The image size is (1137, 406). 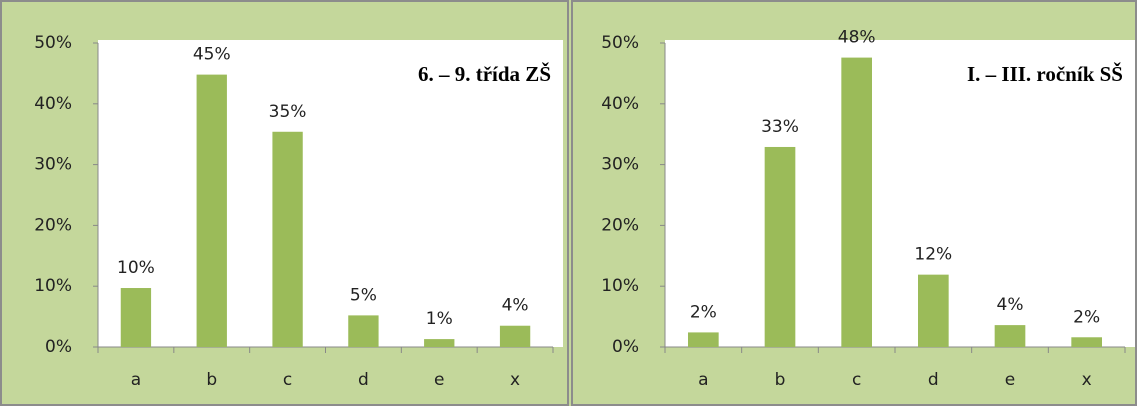 What do you see at coordinates (439, 319) in the screenshot?
I see `data-label: 1%` at bounding box center [439, 319].